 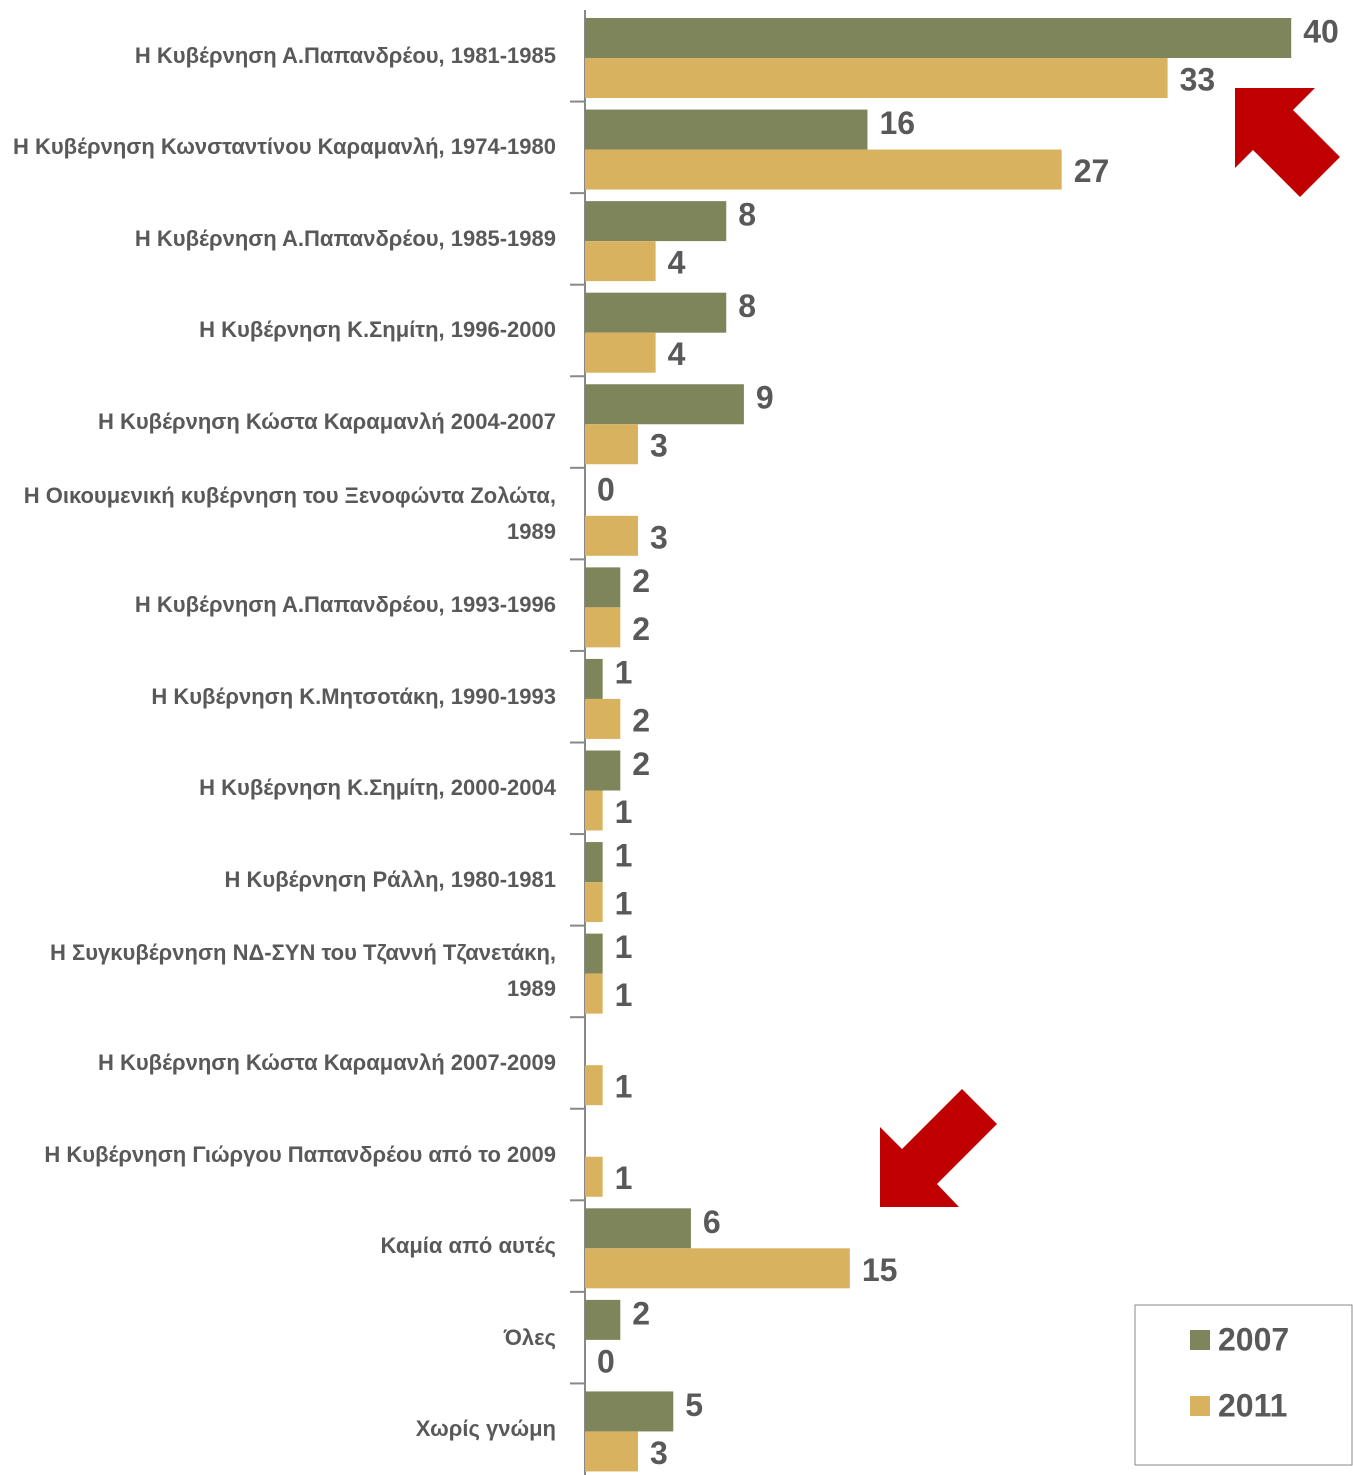 I want to click on data-label: 5, so click(x=694, y=1405).